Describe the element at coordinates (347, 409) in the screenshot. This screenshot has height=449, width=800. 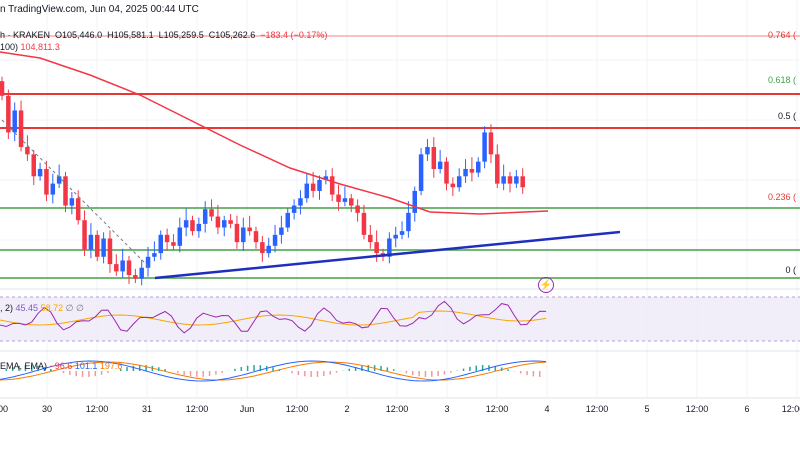
I see `x-tick: 2` at that location.